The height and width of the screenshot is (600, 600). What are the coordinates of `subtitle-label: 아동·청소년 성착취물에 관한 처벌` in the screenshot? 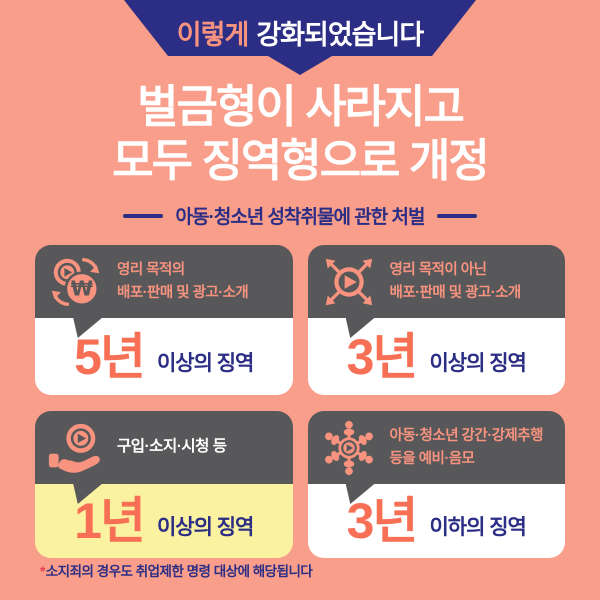 It's located at (300, 217).